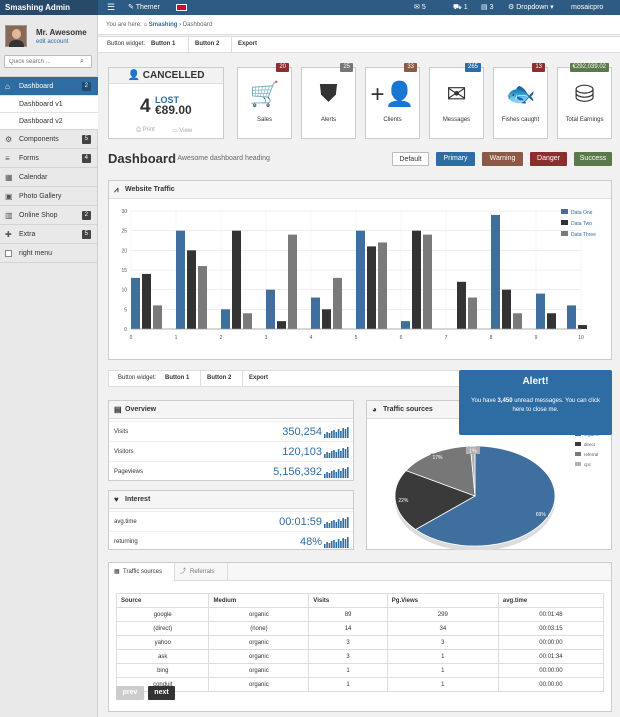  What do you see at coordinates (9, 215) in the screenshot?
I see `shopping-bag-icon: ▥` at bounding box center [9, 215].